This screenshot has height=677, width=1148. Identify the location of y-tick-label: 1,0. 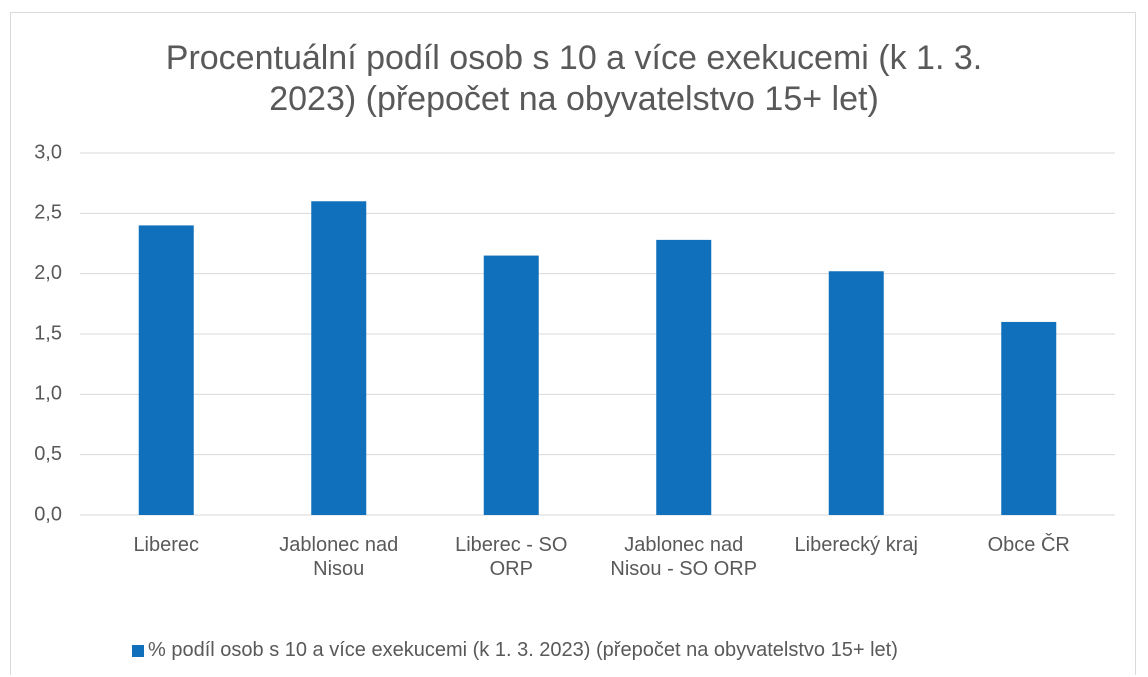
(48, 394).